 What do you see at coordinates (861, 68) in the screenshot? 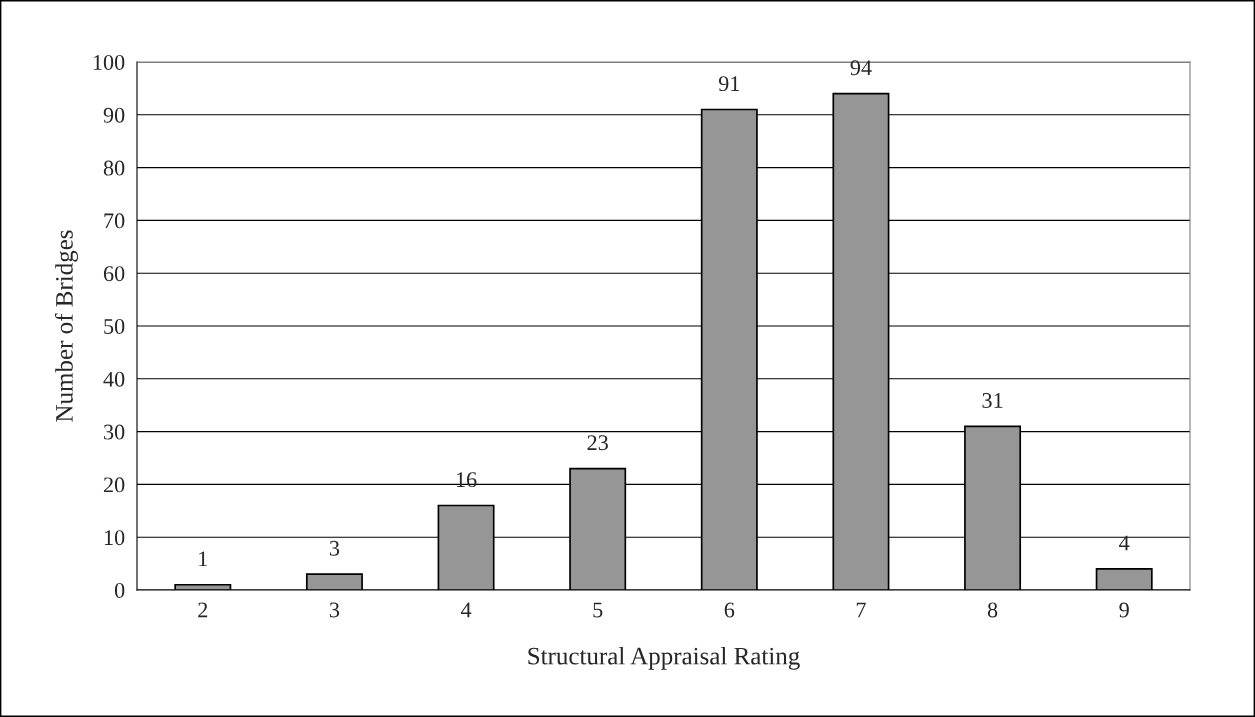
I see `data-label: 94` at bounding box center [861, 68].